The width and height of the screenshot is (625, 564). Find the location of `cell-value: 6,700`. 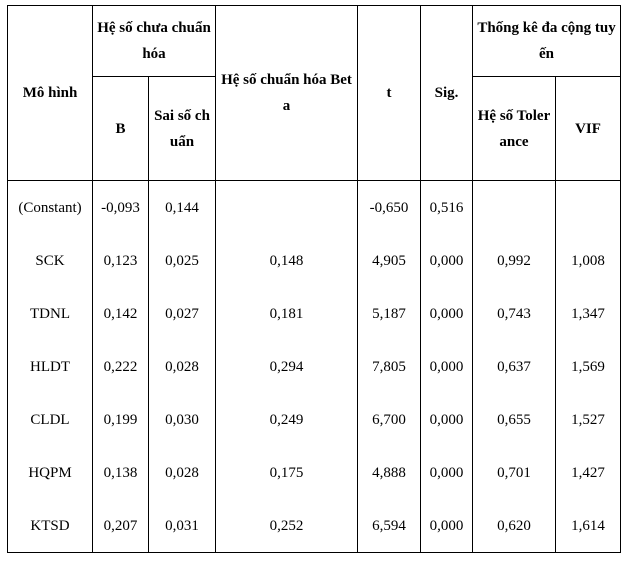

cell-value: 6,700 is located at coordinates (389, 419).